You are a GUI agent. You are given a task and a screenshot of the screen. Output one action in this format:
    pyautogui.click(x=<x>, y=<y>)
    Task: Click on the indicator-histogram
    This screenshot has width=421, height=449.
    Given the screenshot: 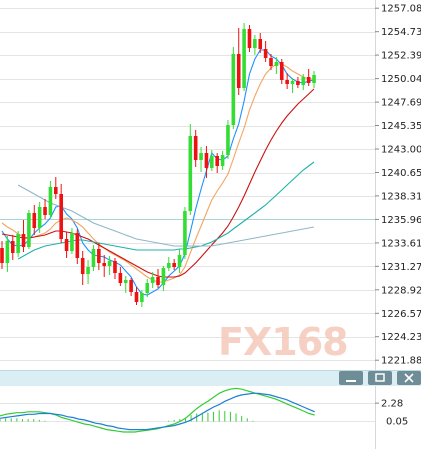 What is the action you would take?
    pyautogui.click(x=127, y=416)
    